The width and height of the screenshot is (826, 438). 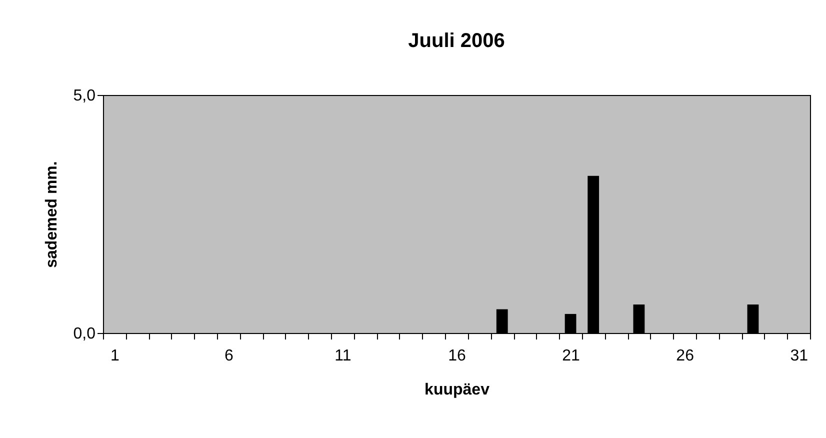 I want to click on x-tick-label: 21, so click(x=571, y=356).